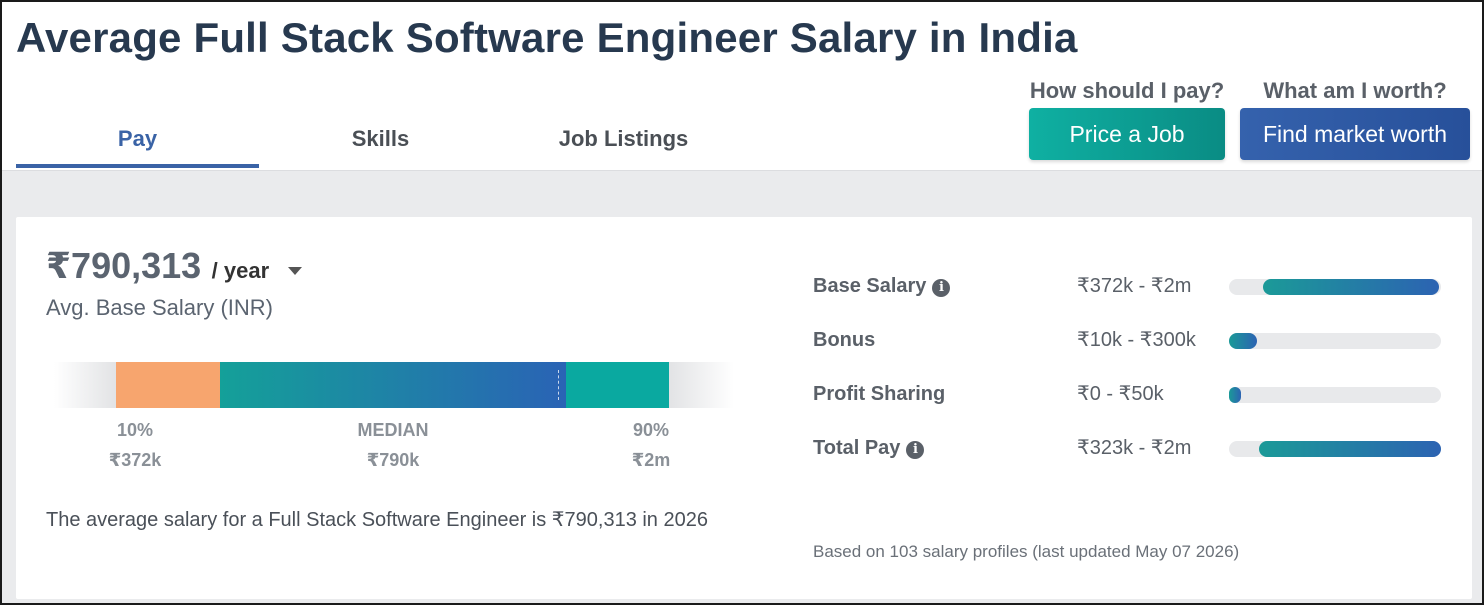  What do you see at coordinates (651, 460) in the screenshot?
I see `range-high-value: ₹2m` at bounding box center [651, 460].